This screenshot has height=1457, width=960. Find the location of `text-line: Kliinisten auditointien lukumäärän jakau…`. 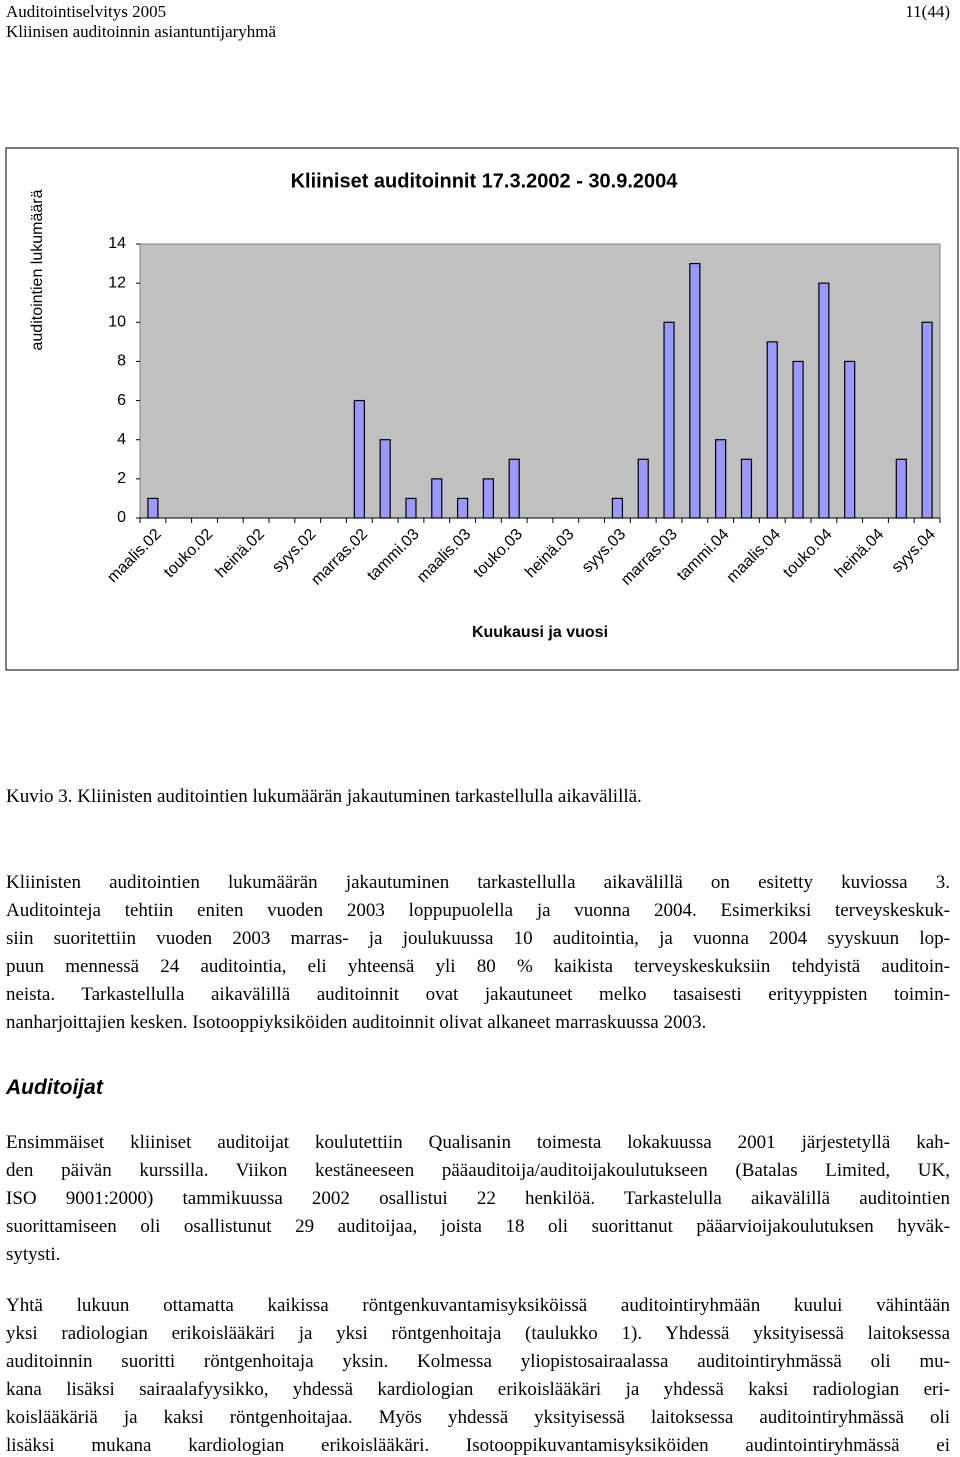

text-line: Kliinisten auditointien lukumäärän jakau… is located at coordinates (478, 882).